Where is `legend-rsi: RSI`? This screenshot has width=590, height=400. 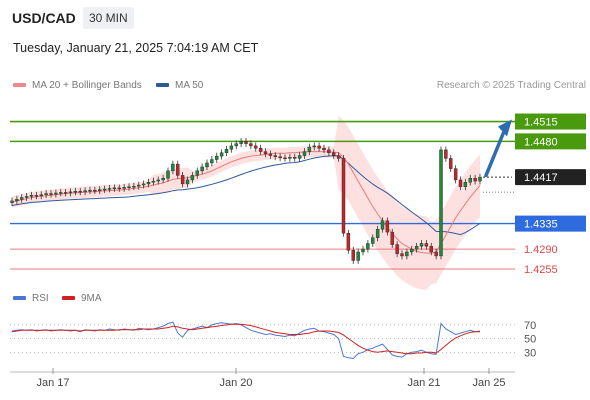 legend-rsi: RSI is located at coordinates (31, 298).